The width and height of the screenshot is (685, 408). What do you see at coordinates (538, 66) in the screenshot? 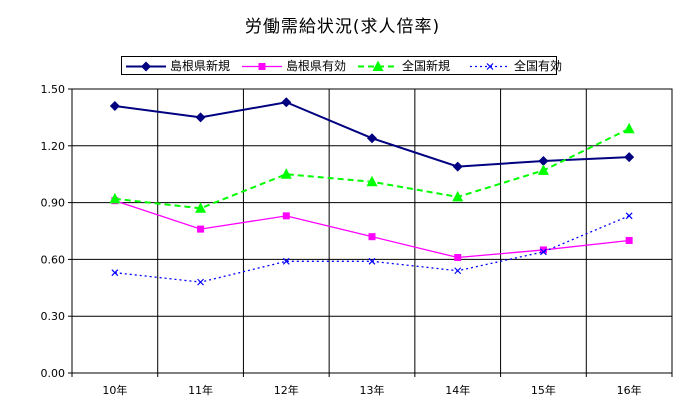
I see `legend-label: 全国有効` at bounding box center [538, 66].